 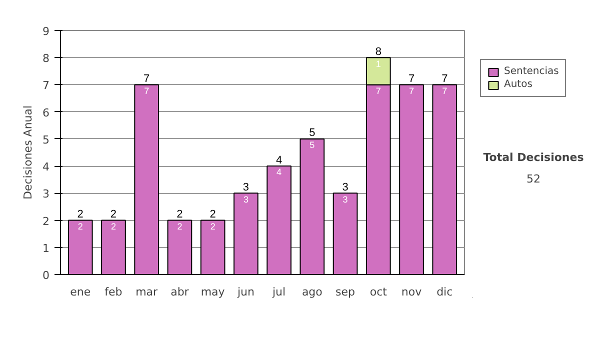 What do you see at coordinates (46, 167) in the screenshot?
I see `y-tick-label: 4` at bounding box center [46, 167].